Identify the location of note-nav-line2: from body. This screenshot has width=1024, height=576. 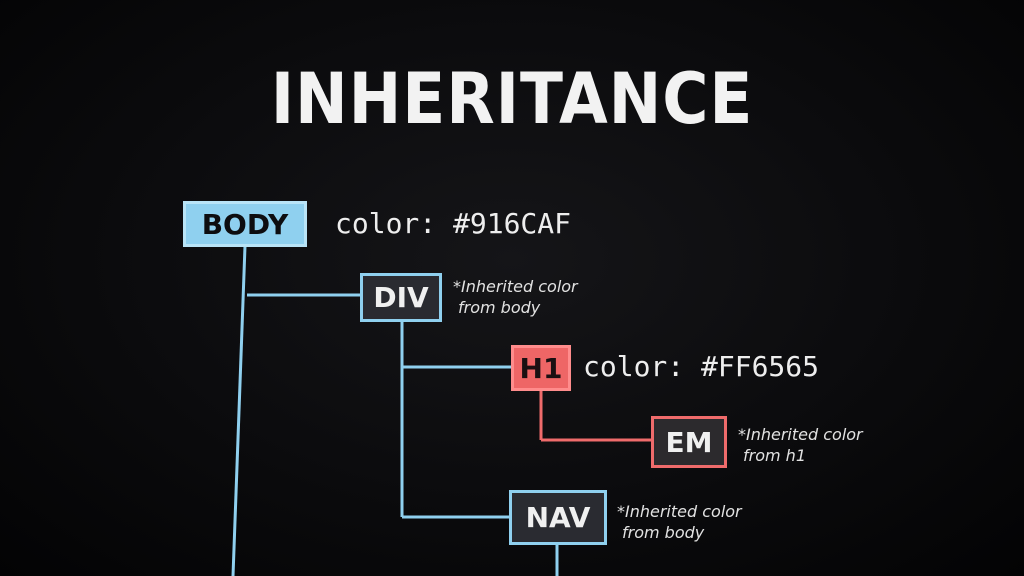
(663, 532).